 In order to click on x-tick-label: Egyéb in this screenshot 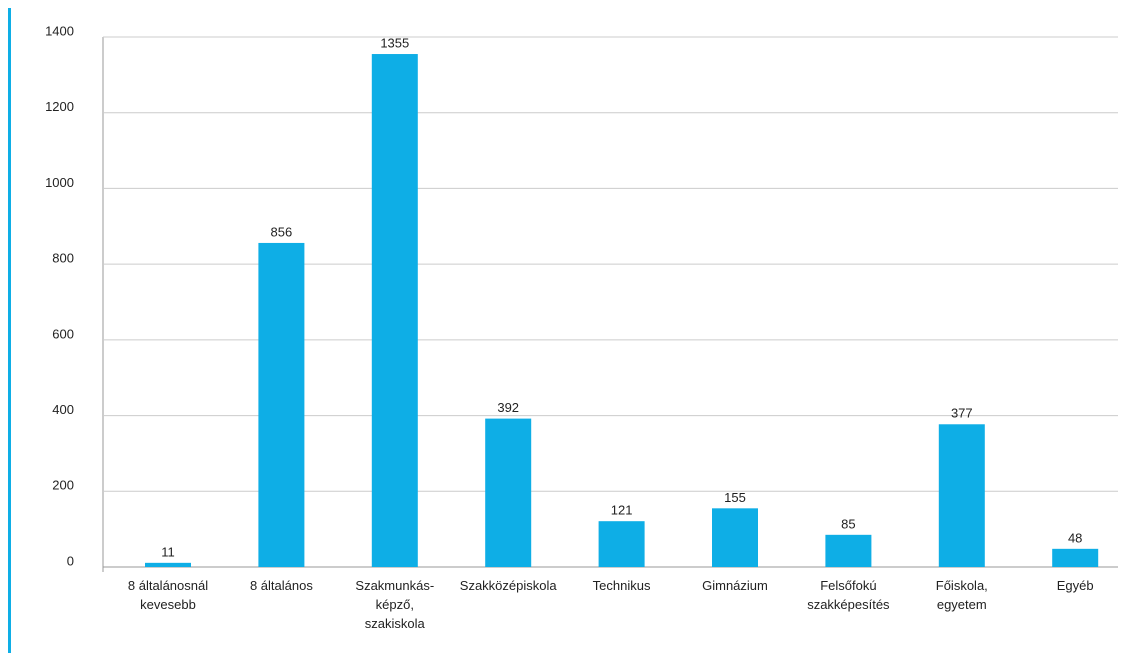, I will do `click(1075, 585)`.